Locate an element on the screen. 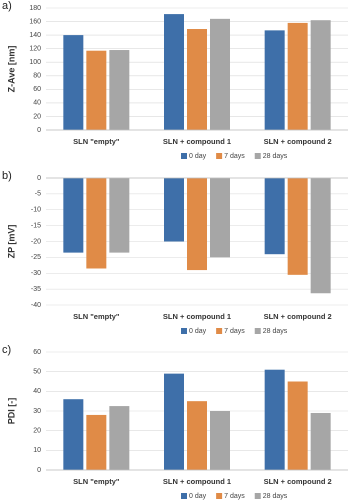 The image size is (352, 500). y-tick-label: 80 is located at coordinates (37, 76).